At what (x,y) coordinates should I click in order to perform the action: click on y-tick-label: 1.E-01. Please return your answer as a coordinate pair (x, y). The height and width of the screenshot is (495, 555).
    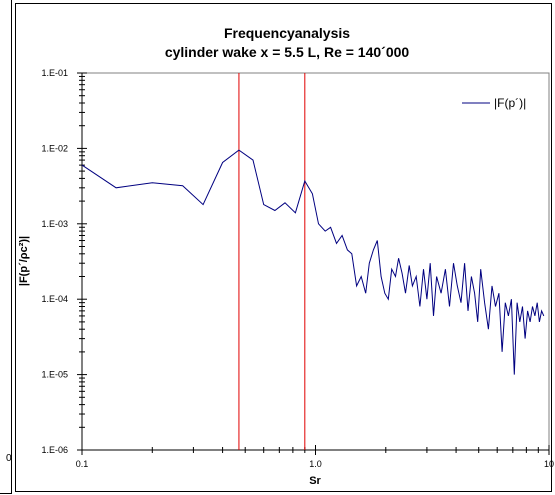
    Looking at the image, I should click on (54, 73).